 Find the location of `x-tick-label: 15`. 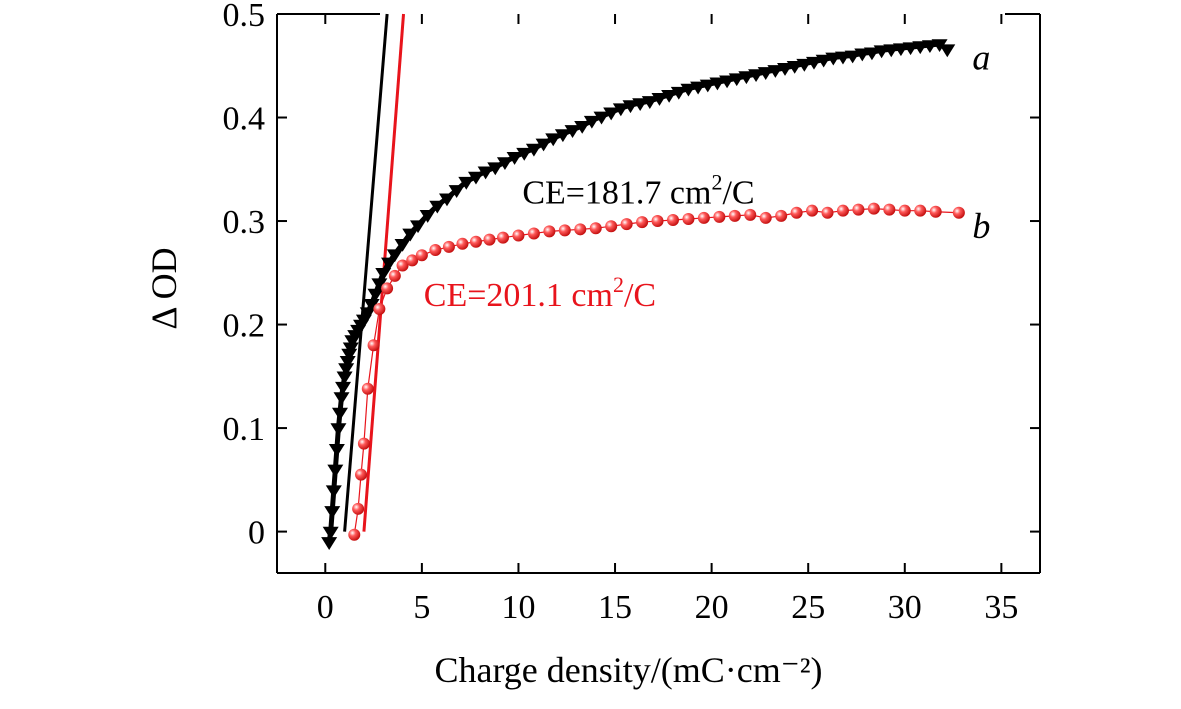

x-tick-label: 15 is located at coordinates (615, 607).